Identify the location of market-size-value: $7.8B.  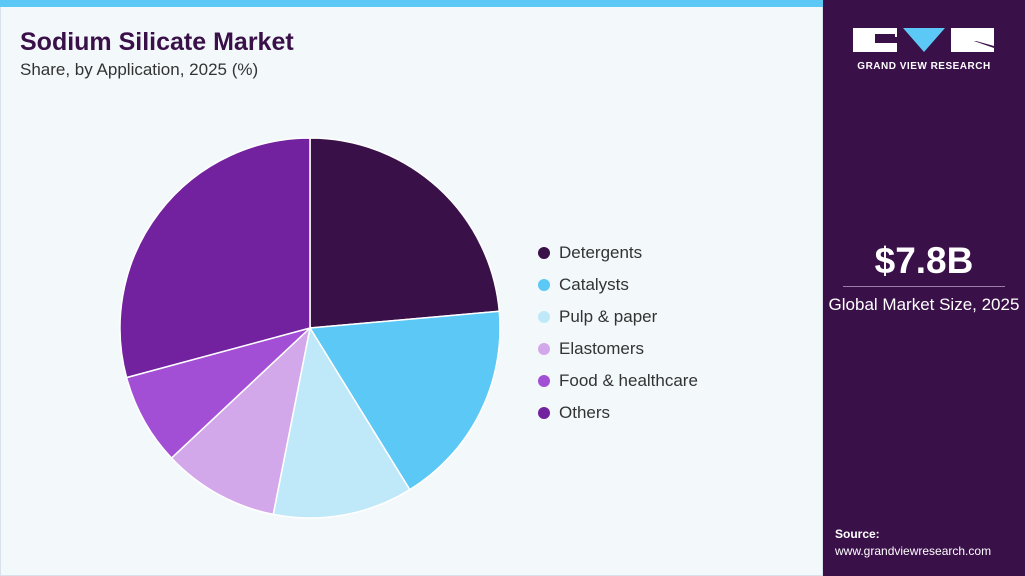
(924, 260).